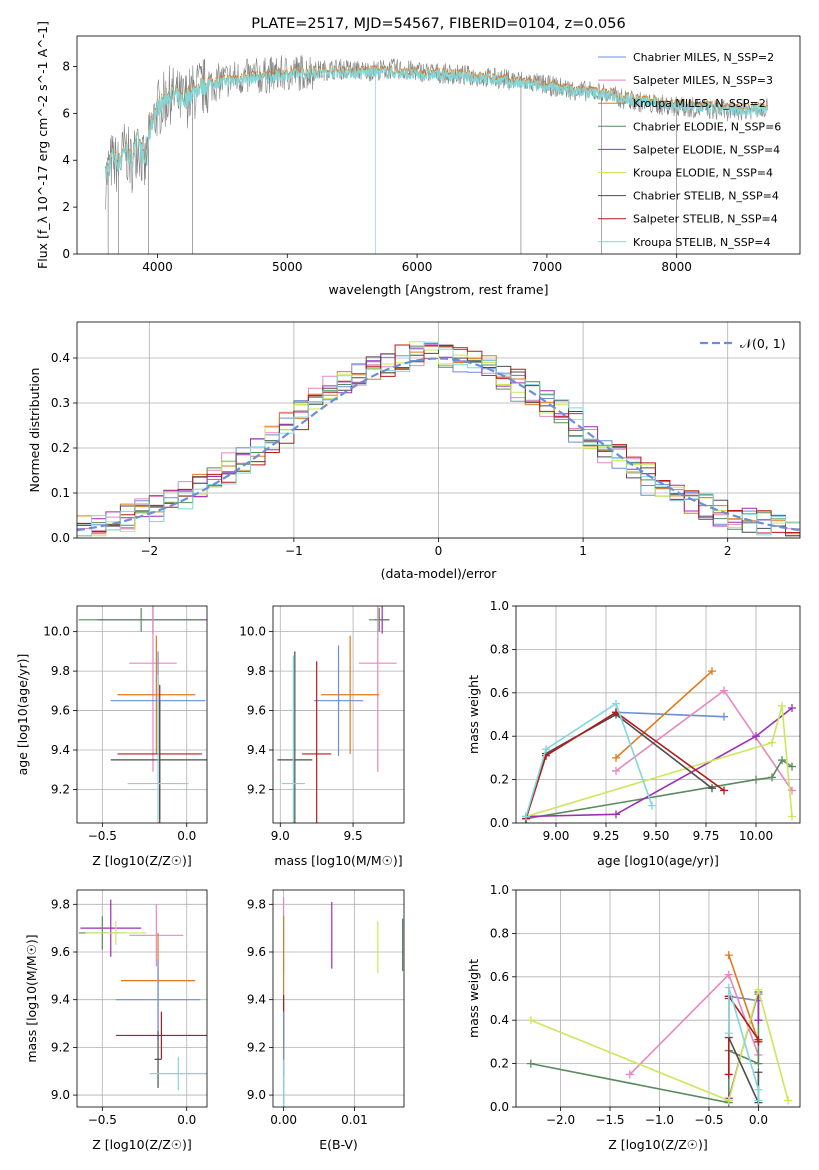  What do you see at coordinates (756, 836) in the screenshot?
I see `x-tick-label: 10.00` at bounding box center [756, 836].